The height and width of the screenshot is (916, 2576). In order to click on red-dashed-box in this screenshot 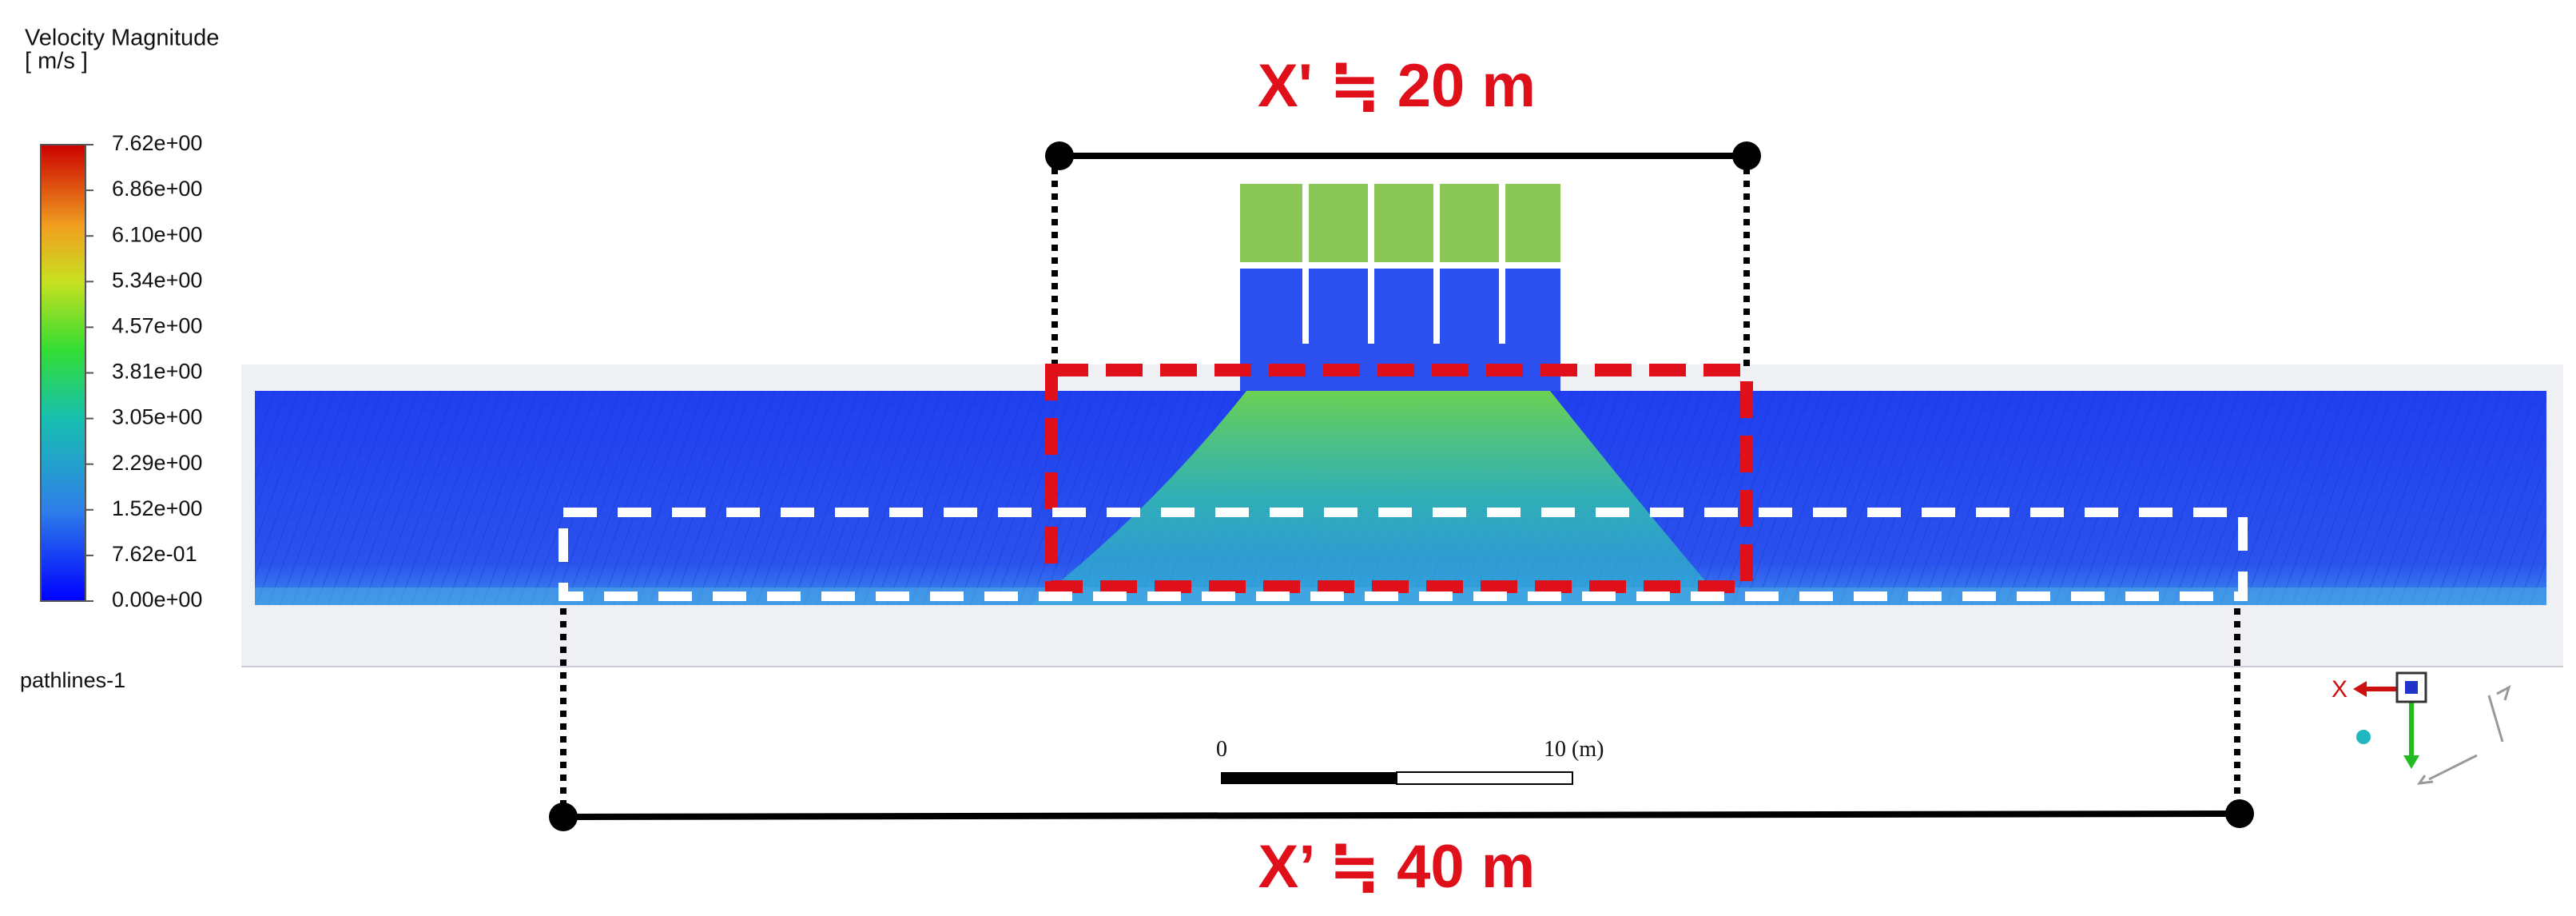, I will do `click(1399, 478)`.